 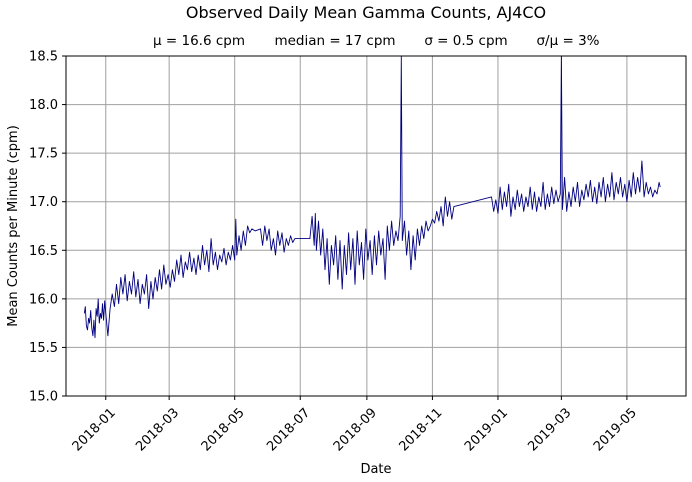 What do you see at coordinates (43, 299) in the screenshot?
I see `y-tick-label: 16.0` at bounding box center [43, 299].